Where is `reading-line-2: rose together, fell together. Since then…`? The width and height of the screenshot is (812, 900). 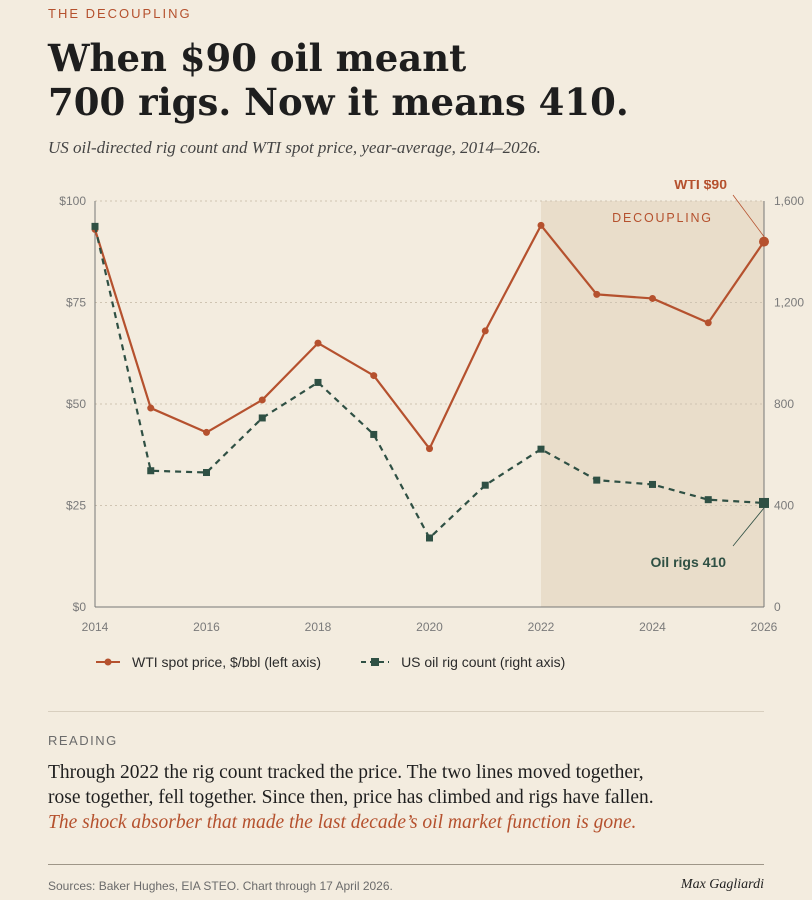
reading-line-2: rose together, fell together. Since then… is located at coordinates (351, 797).